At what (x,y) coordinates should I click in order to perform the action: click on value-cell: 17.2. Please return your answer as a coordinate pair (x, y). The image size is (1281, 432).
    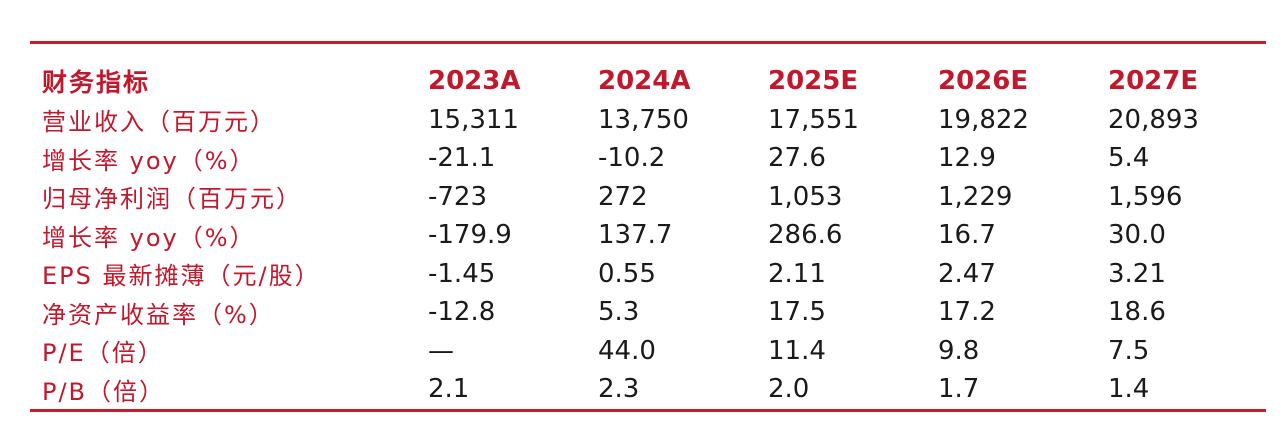
    Looking at the image, I should click on (967, 312).